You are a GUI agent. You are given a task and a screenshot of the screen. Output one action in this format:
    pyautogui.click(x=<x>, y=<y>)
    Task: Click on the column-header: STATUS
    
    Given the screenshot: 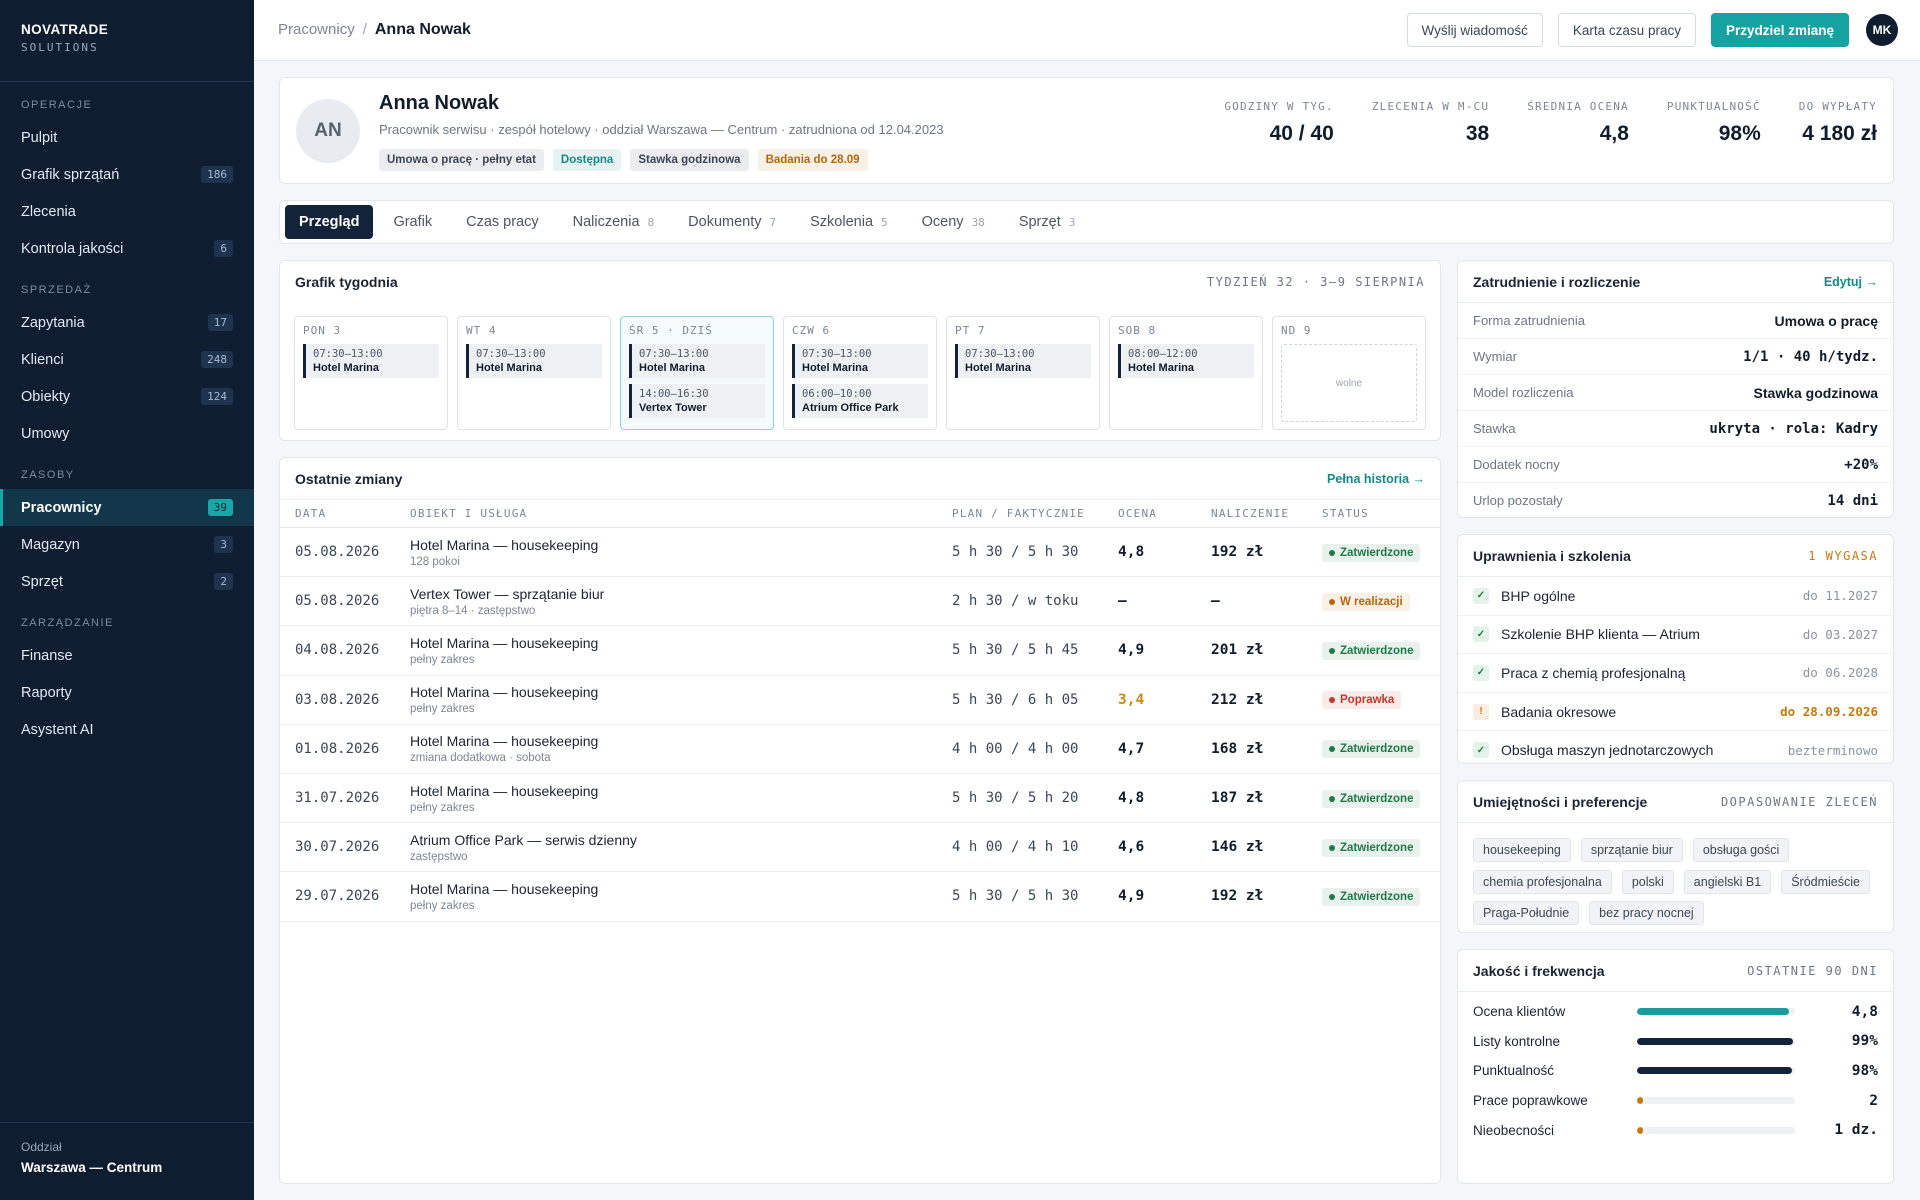 What is the action you would take?
    pyautogui.click(x=1345, y=513)
    